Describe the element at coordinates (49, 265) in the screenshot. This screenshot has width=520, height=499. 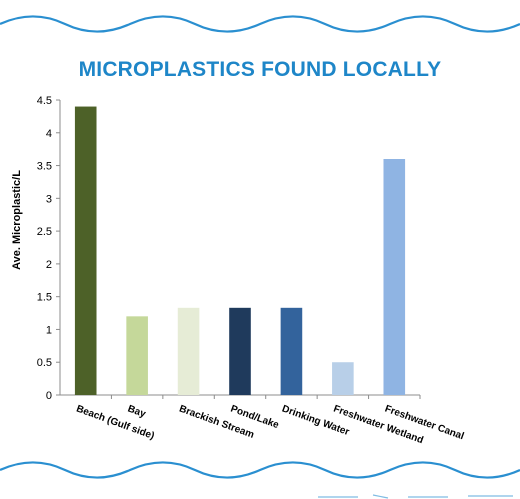
I see `y-tick-label: 2` at that location.